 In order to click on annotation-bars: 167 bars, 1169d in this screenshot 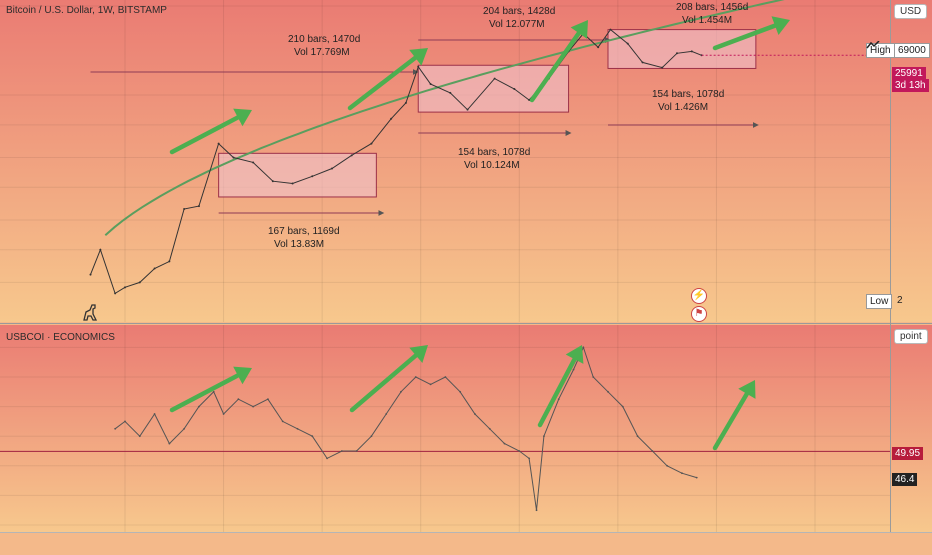, I will do `click(304, 231)`.